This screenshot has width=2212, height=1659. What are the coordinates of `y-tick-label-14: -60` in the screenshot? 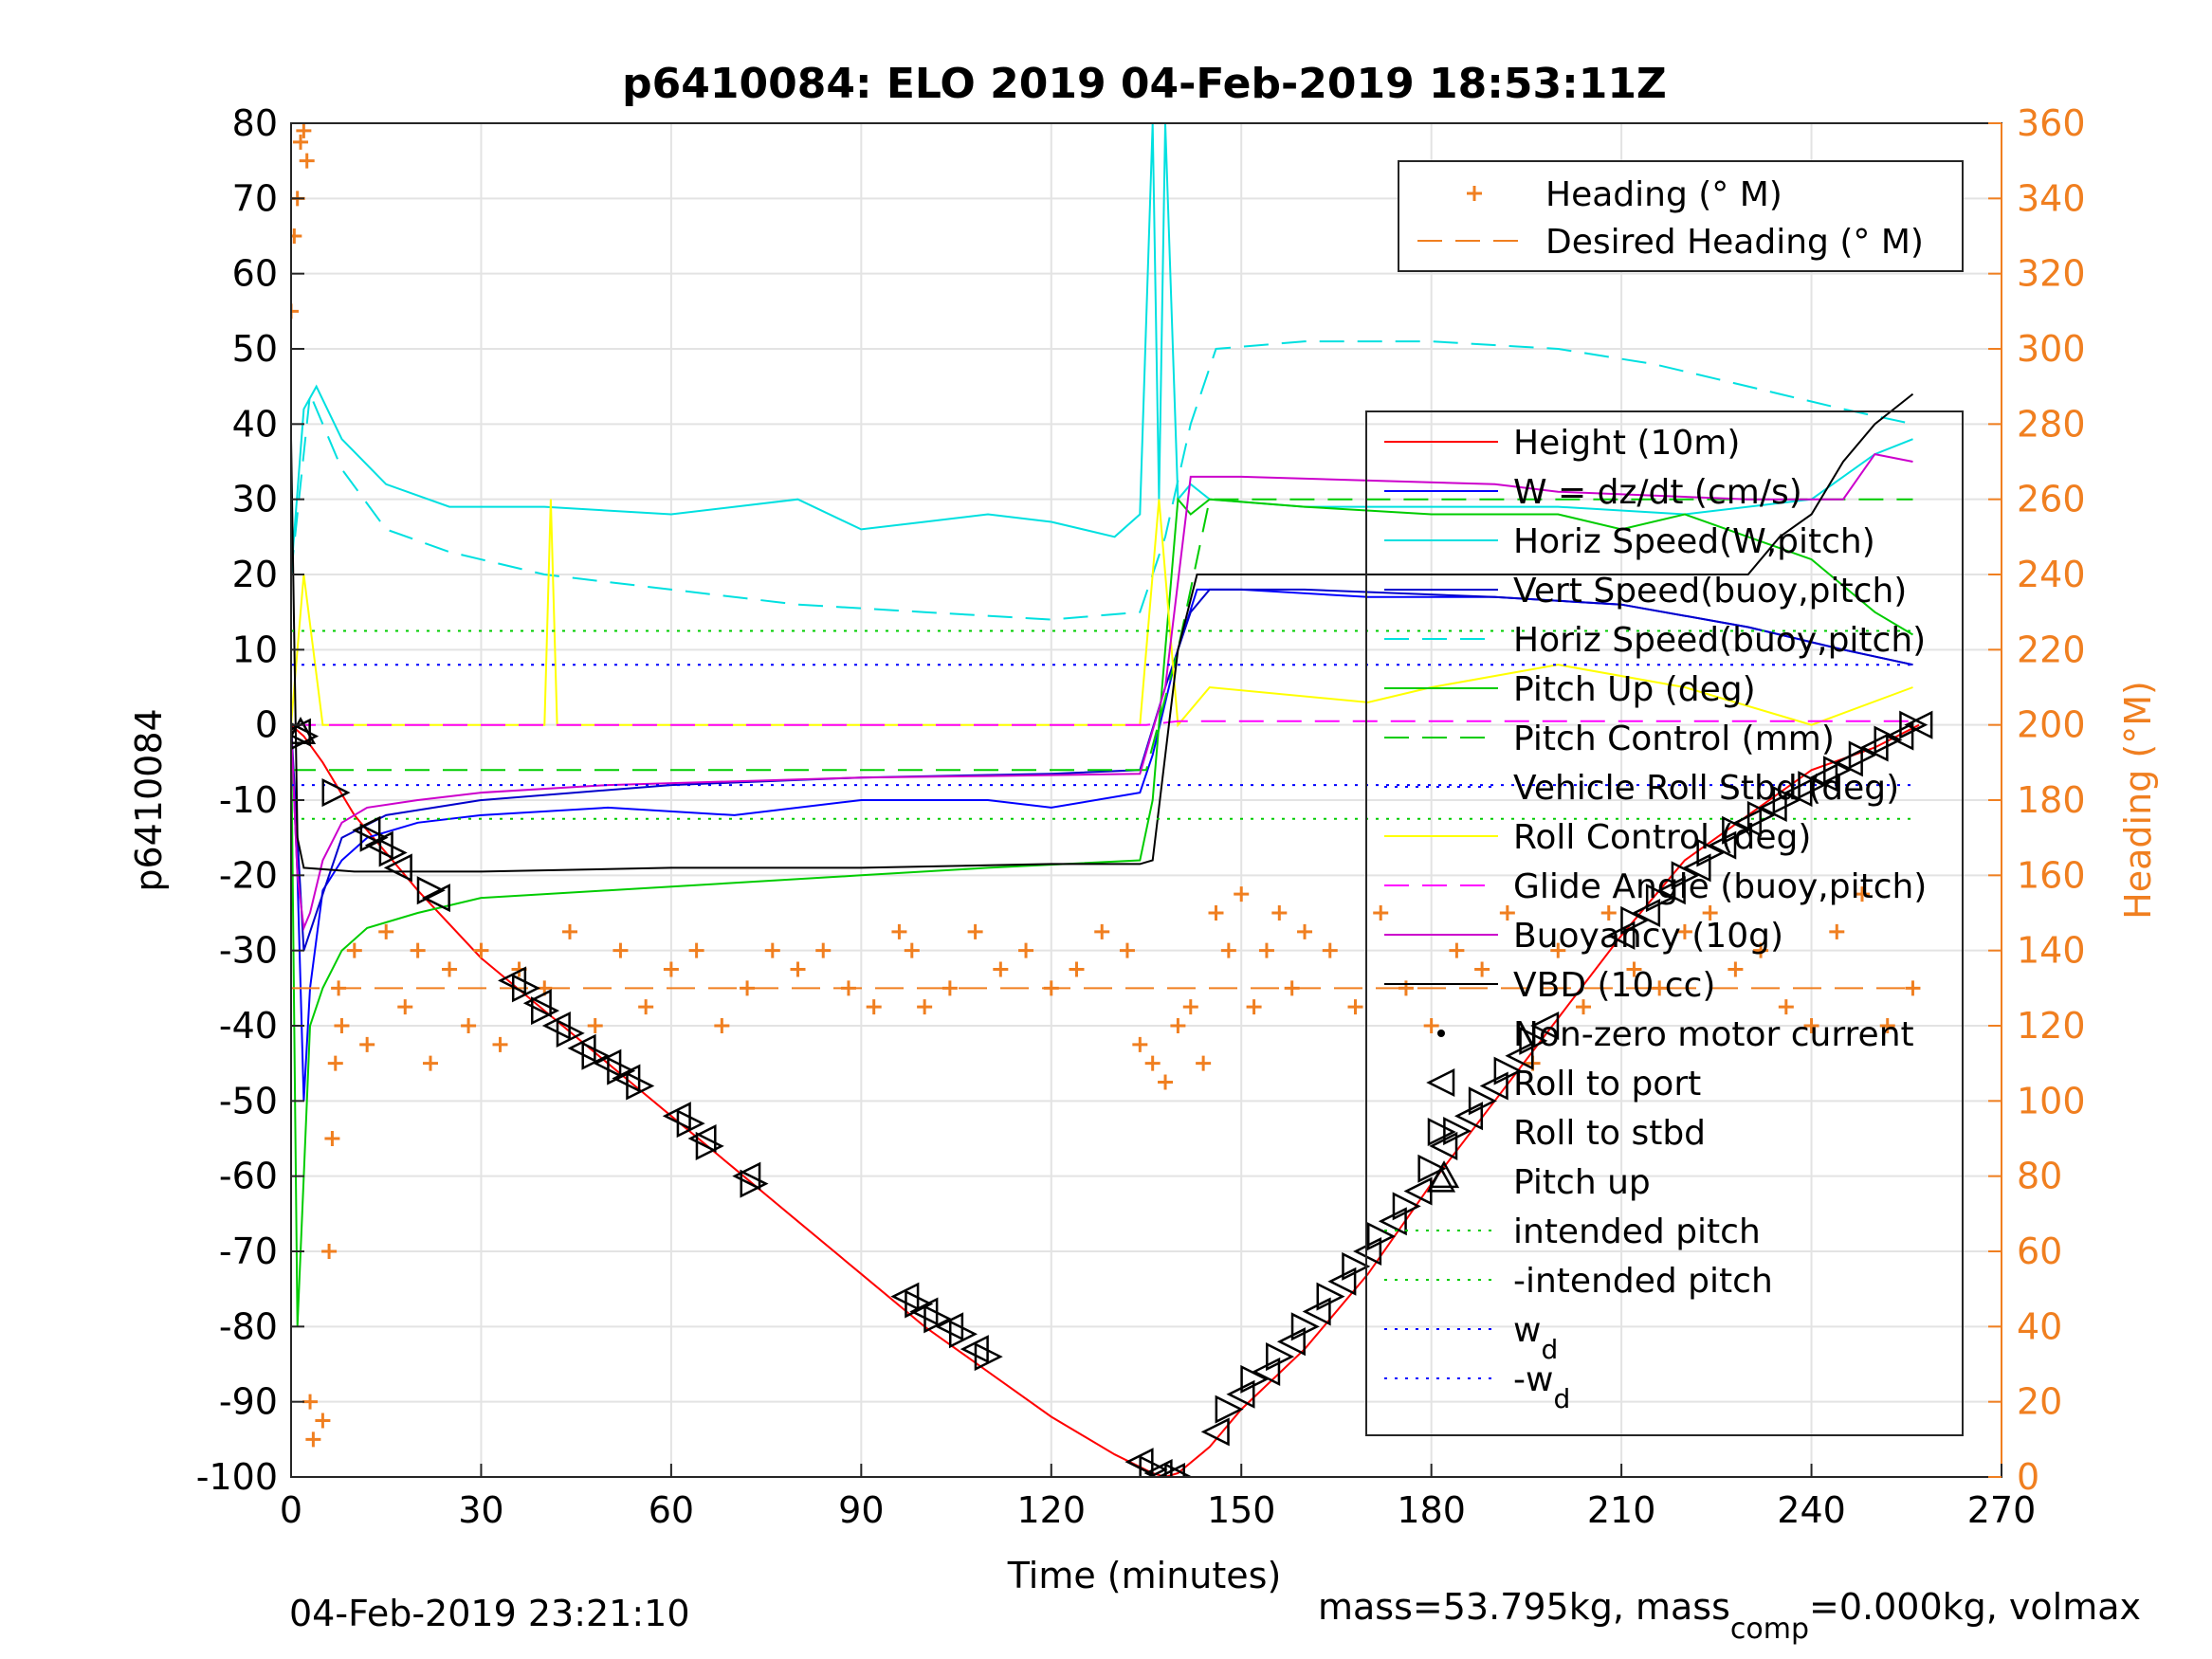 It's located at (248, 1176).